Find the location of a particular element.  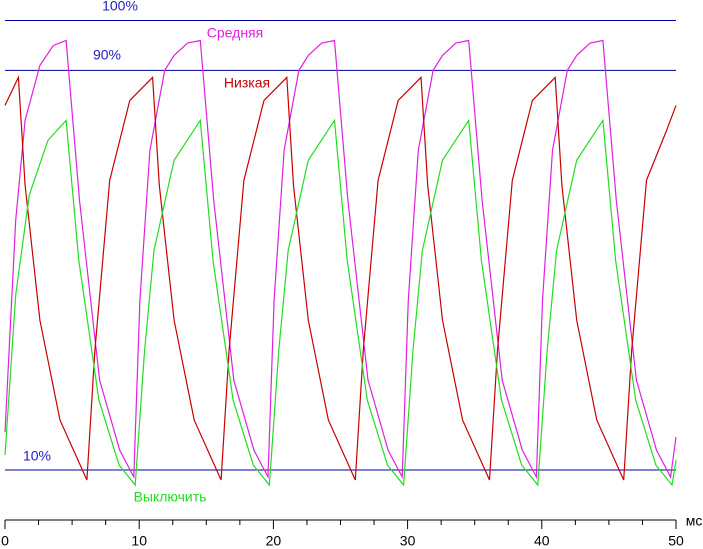

reference-label: 90% is located at coordinates (107, 55).